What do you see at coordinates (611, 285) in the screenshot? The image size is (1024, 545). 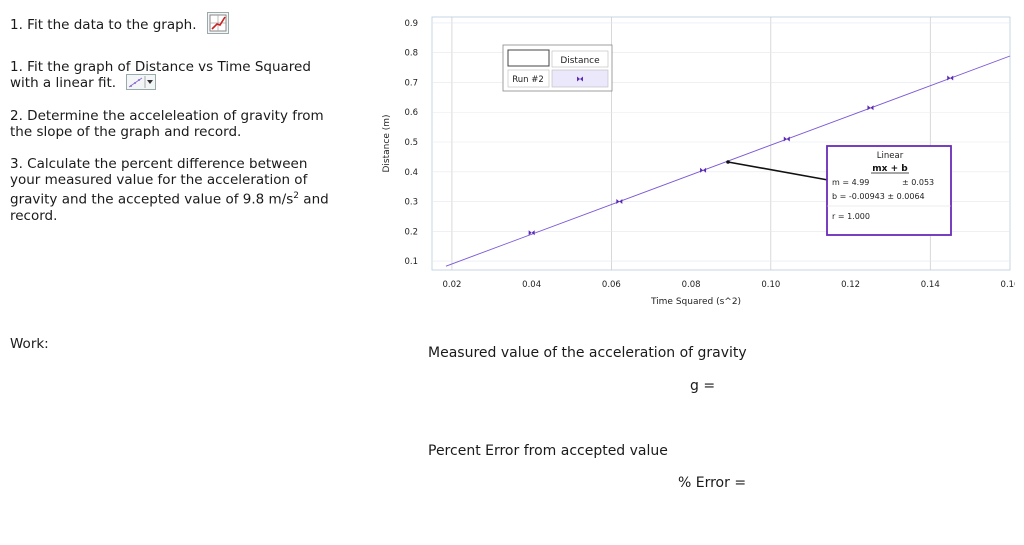 I see `x-tick-label: 0.06` at bounding box center [611, 285].